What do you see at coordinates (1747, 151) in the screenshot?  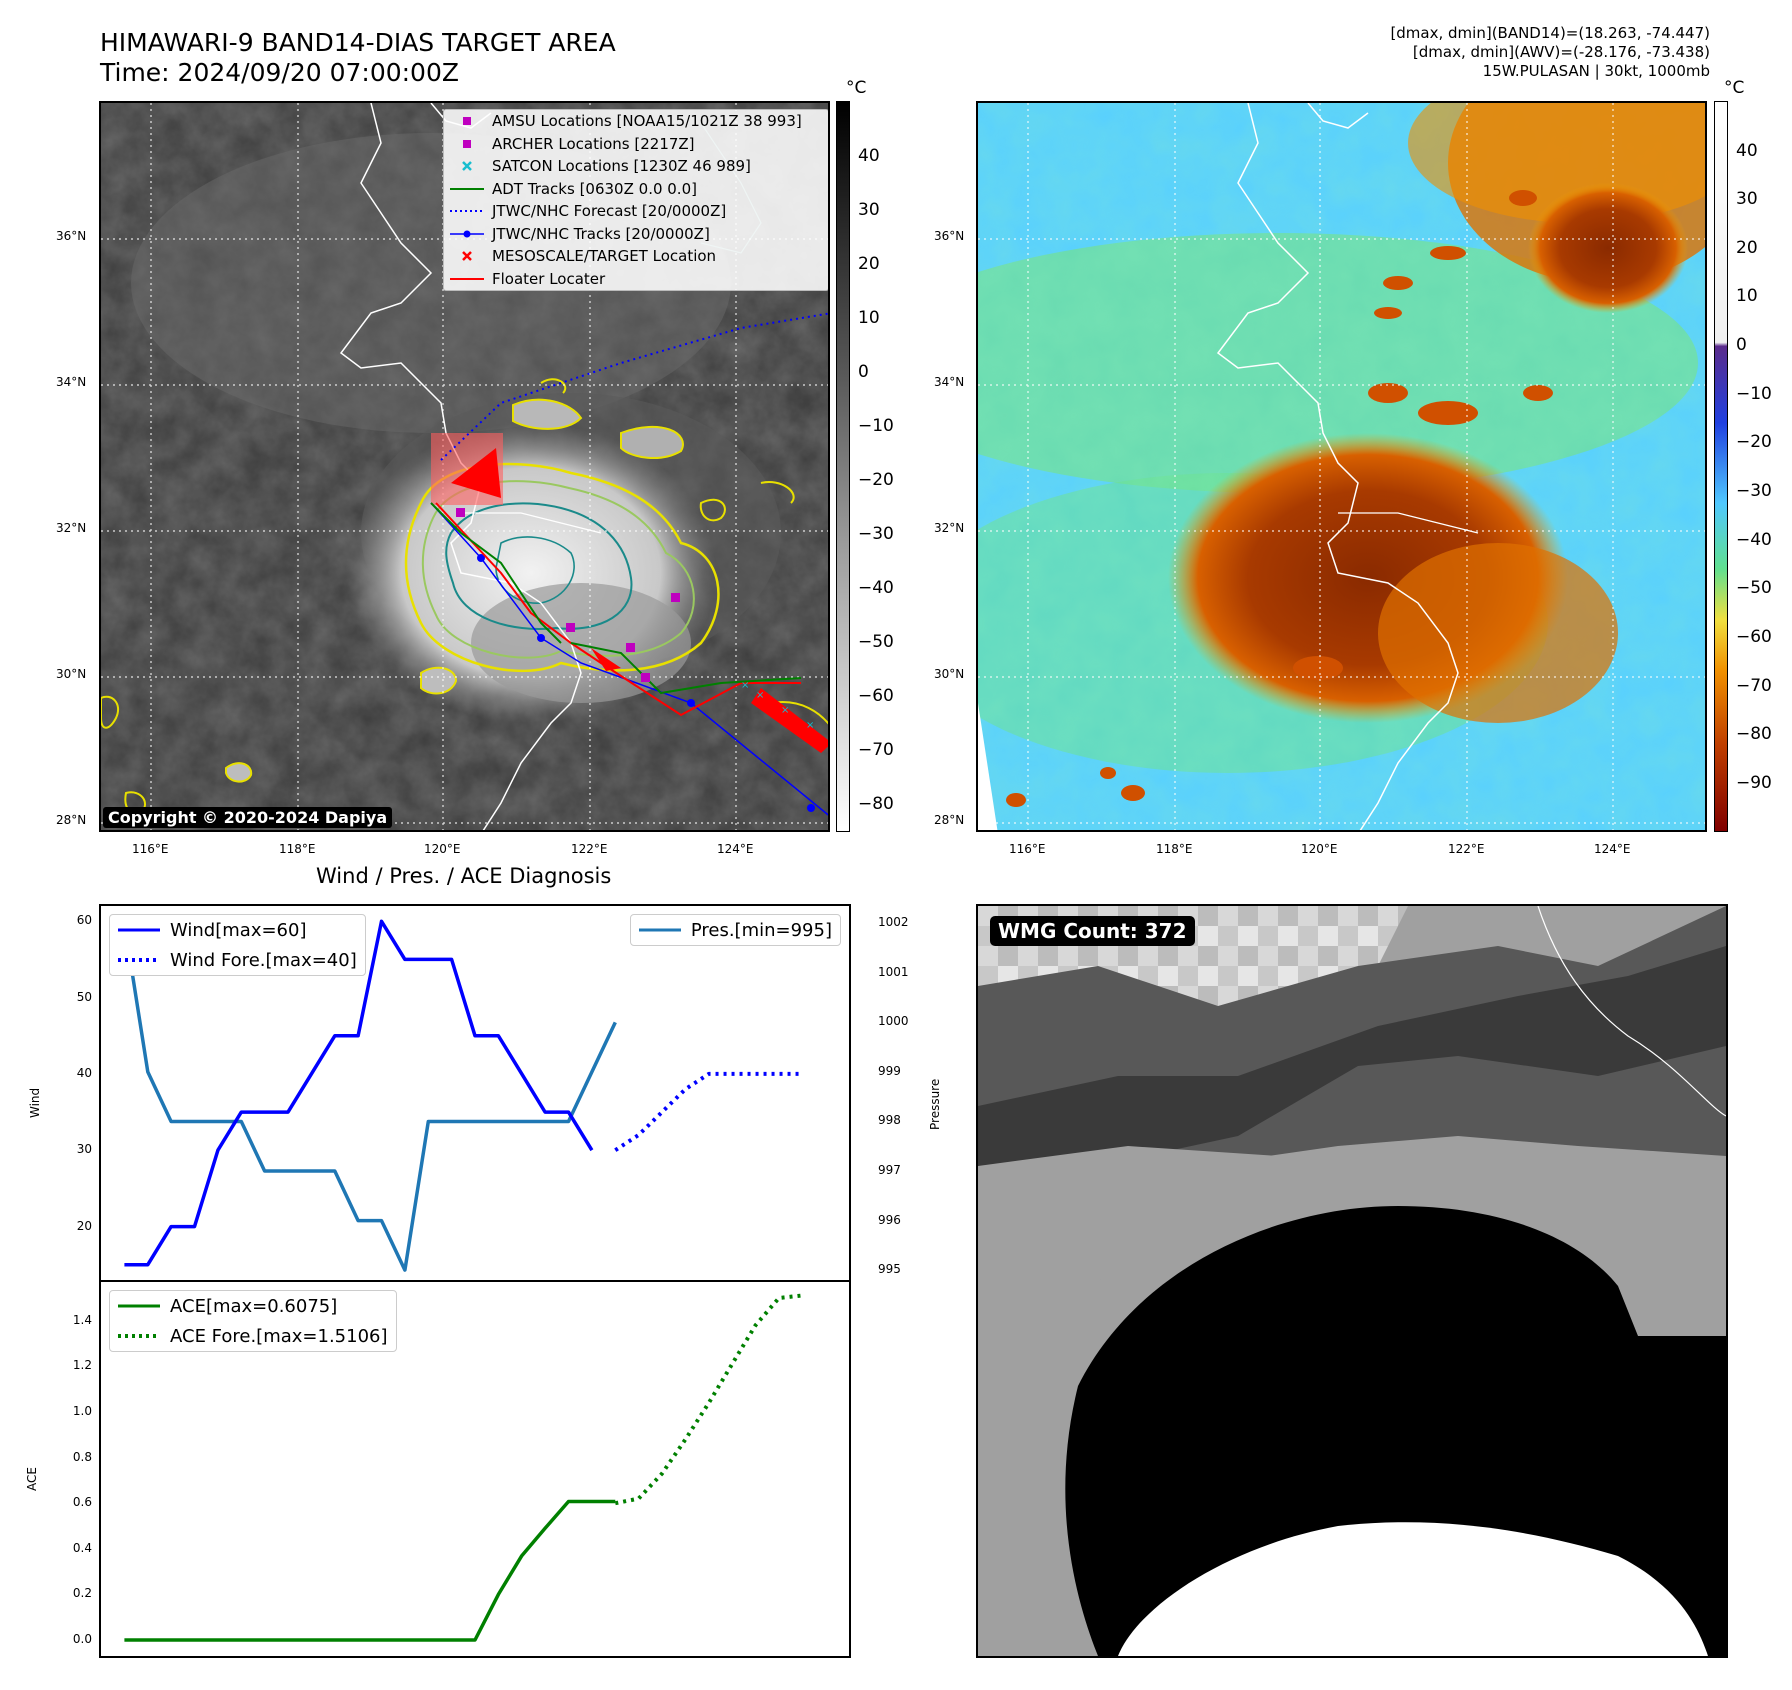 I see `cb-tick: 40` at bounding box center [1747, 151].